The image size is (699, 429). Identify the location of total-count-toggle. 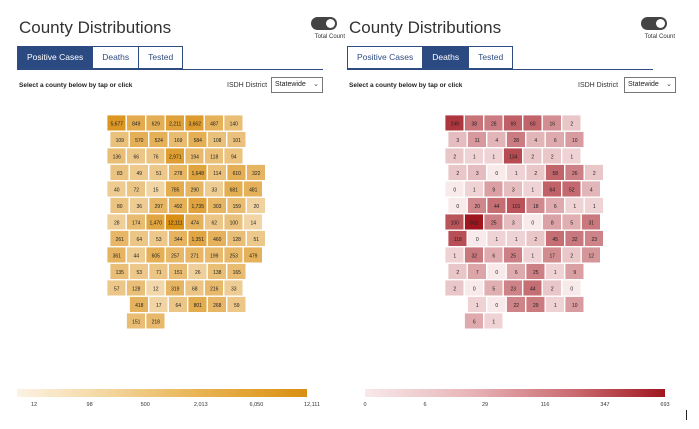
(654, 23).